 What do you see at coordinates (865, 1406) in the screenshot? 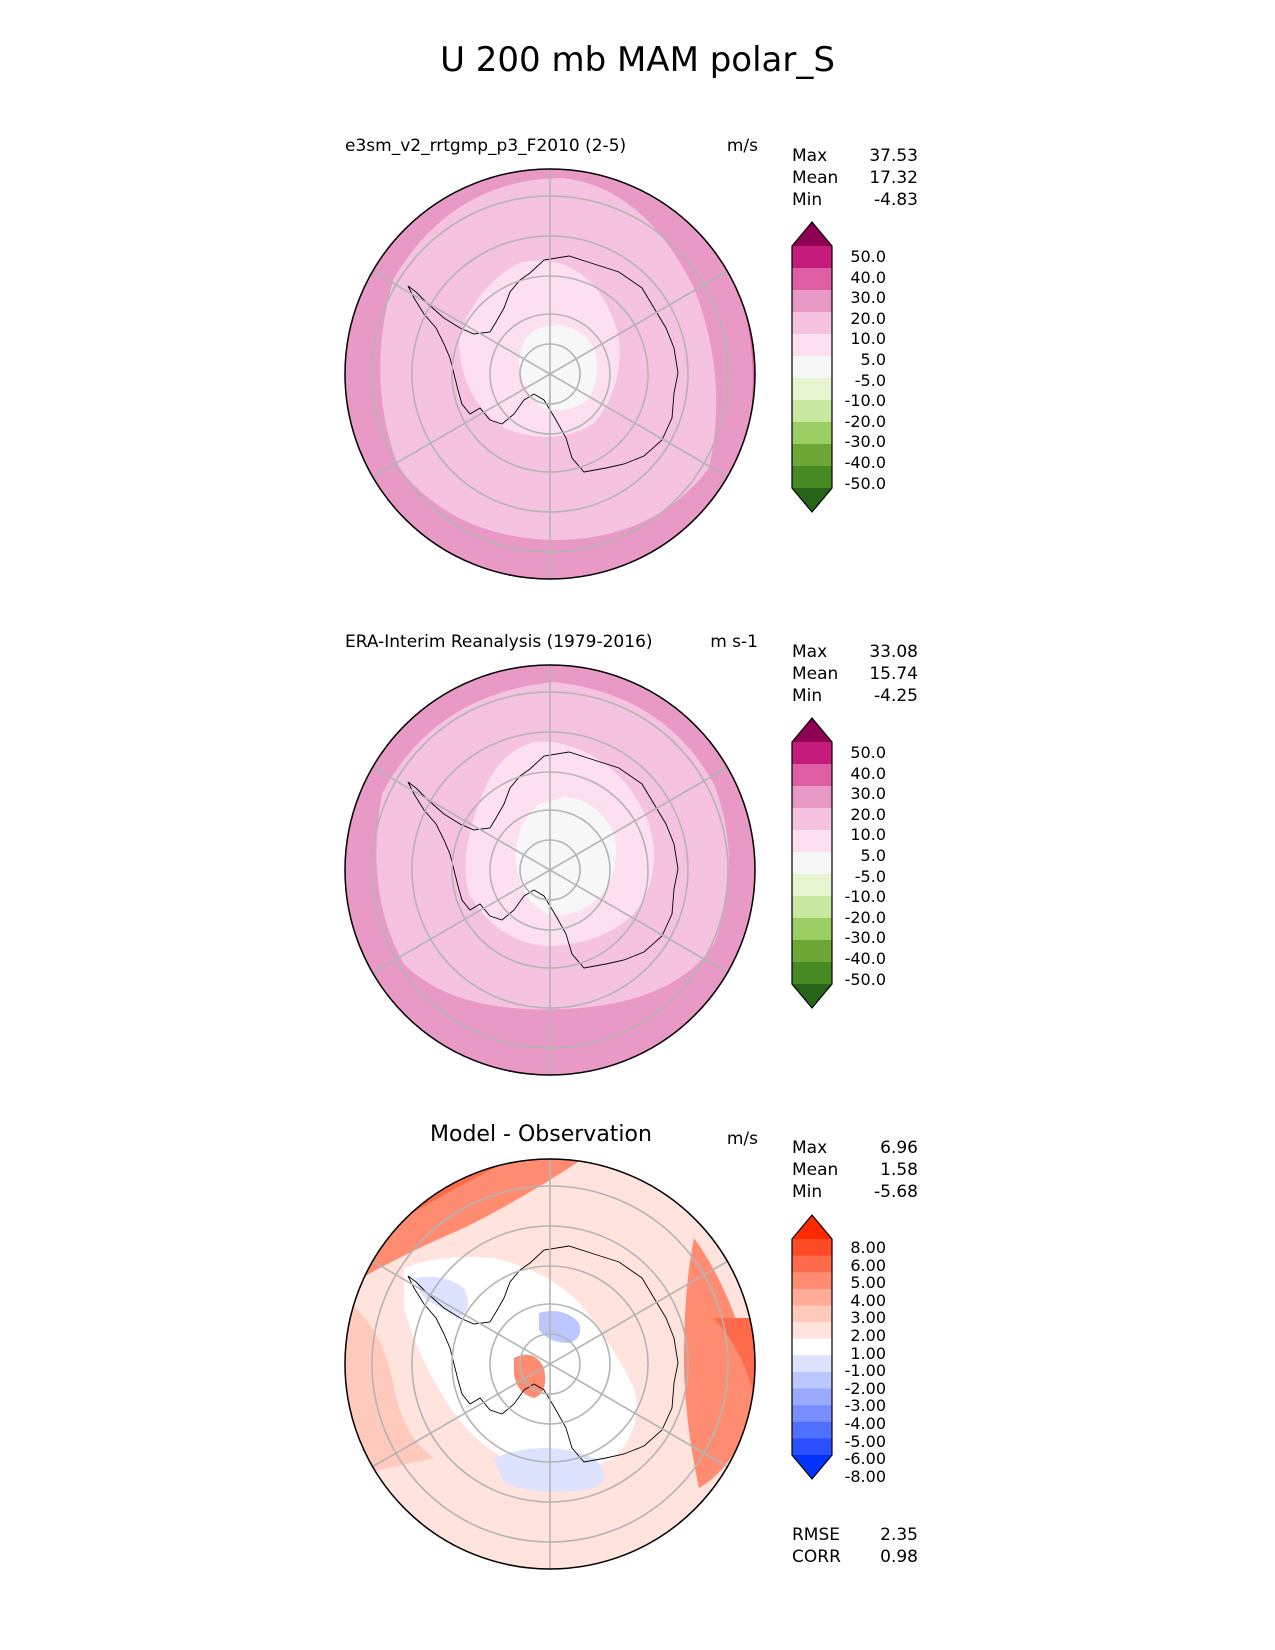
I see `tick-label: -3.00` at bounding box center [865, 1406].